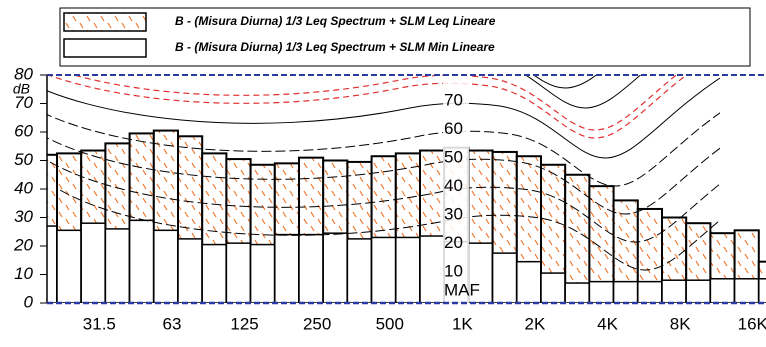  I want to click on contour-label: 10, so click(453, 270).